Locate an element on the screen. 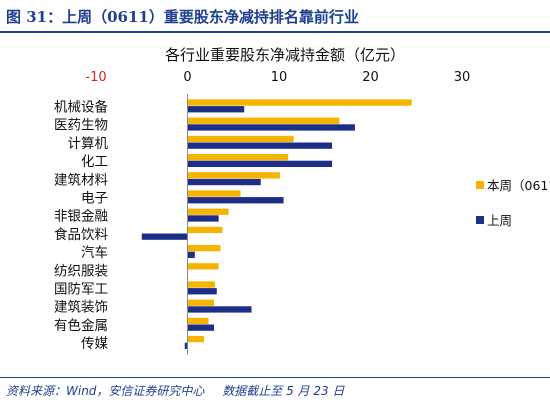  footer: 资料来源：Wind，安信证券研究中心 数据截止至 5 月 23 日 is located at coordinates (182, 391).